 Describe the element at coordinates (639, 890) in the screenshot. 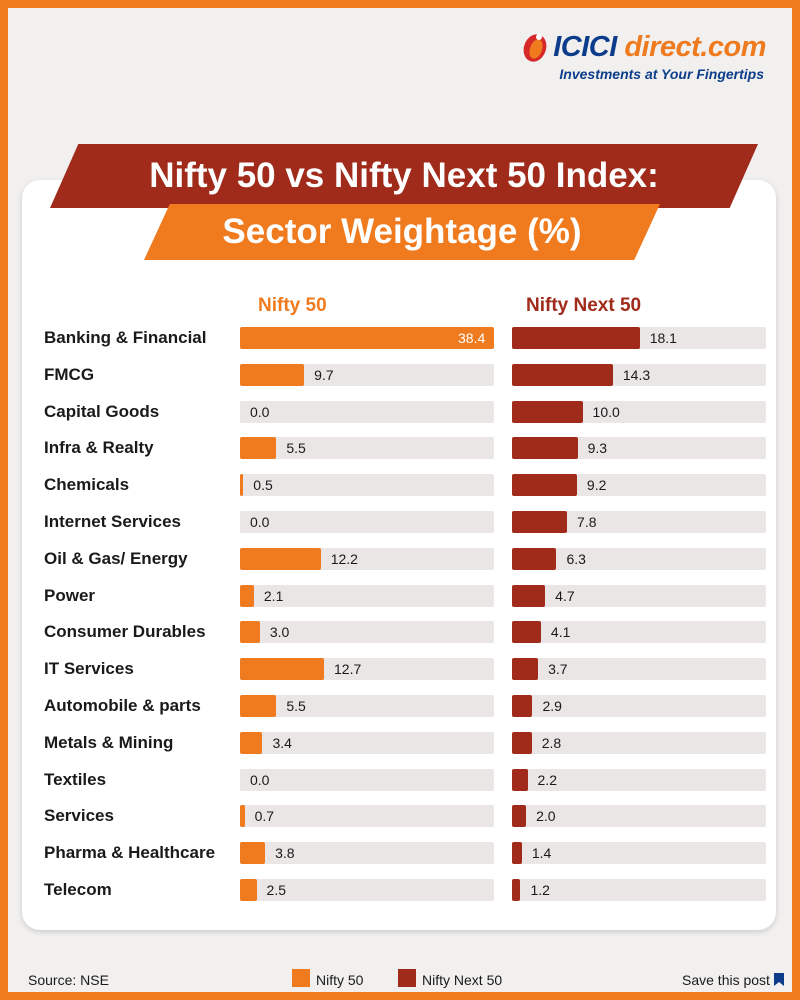

I see `bar-track-niftynext50: 1.2` at that location.